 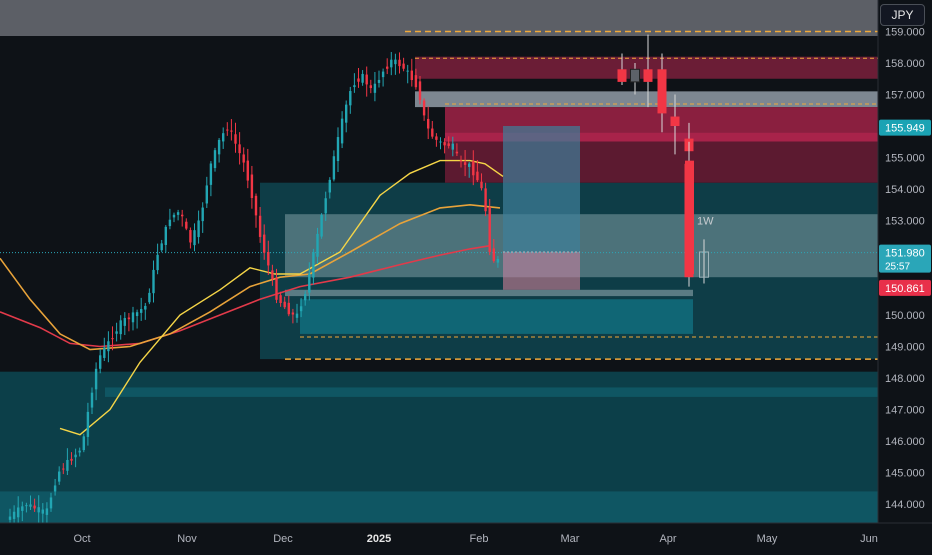 What do you see at coordinates (905, 33) in the screenshot?
I see `price-tick-label: 159.000` at bounding box center [905, 33].